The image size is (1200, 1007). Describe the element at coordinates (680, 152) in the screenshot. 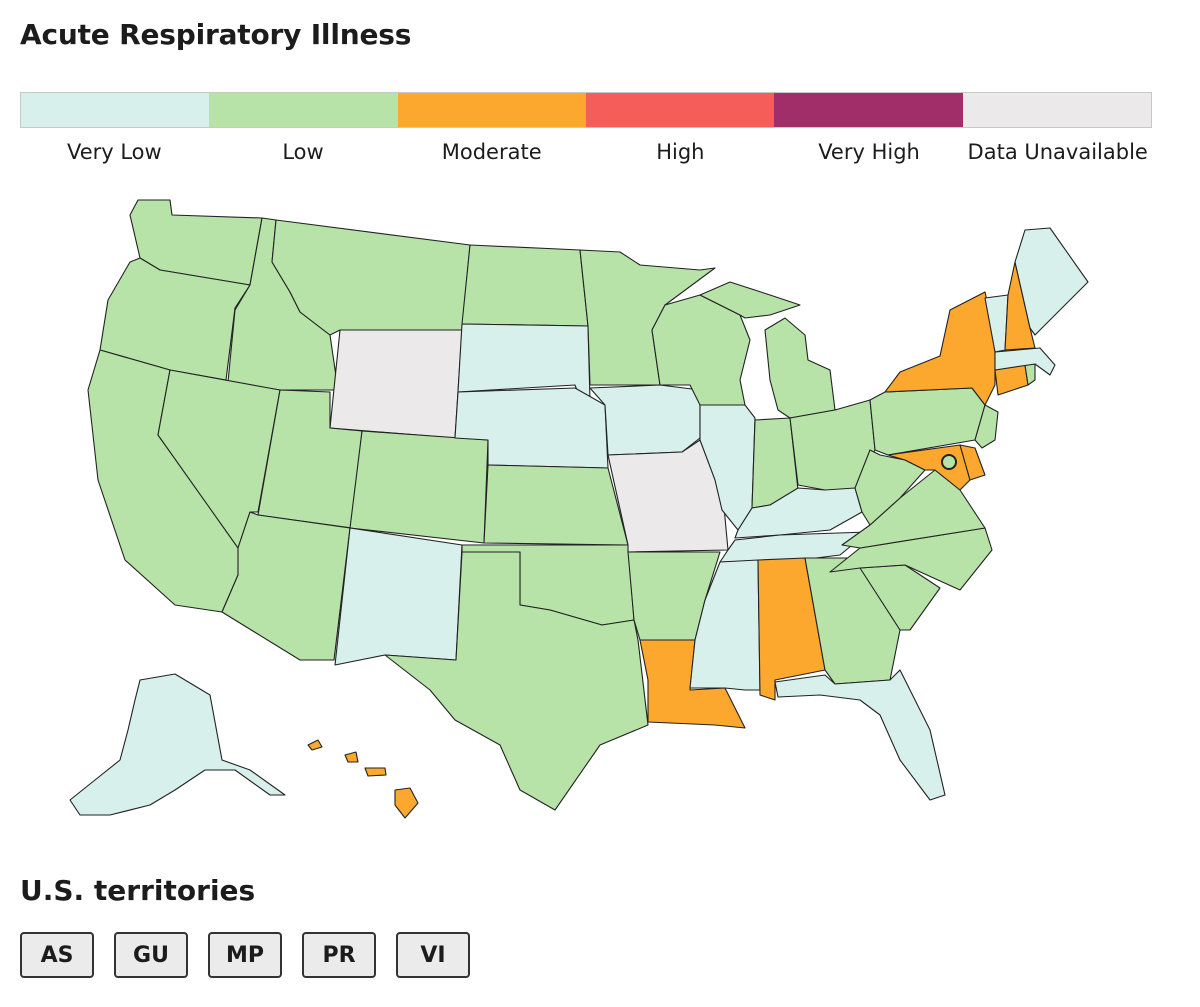

I see `legend-label-high: High` at that location.